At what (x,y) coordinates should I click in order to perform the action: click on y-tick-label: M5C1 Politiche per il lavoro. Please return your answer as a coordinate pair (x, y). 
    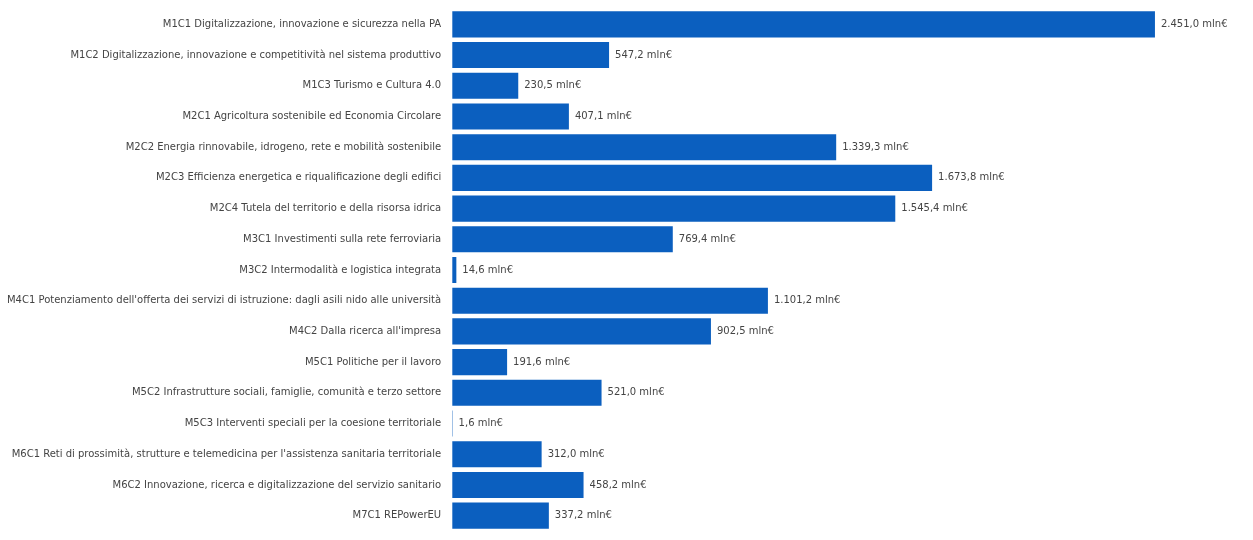
    Looking at the image, I should click on (373, 361).